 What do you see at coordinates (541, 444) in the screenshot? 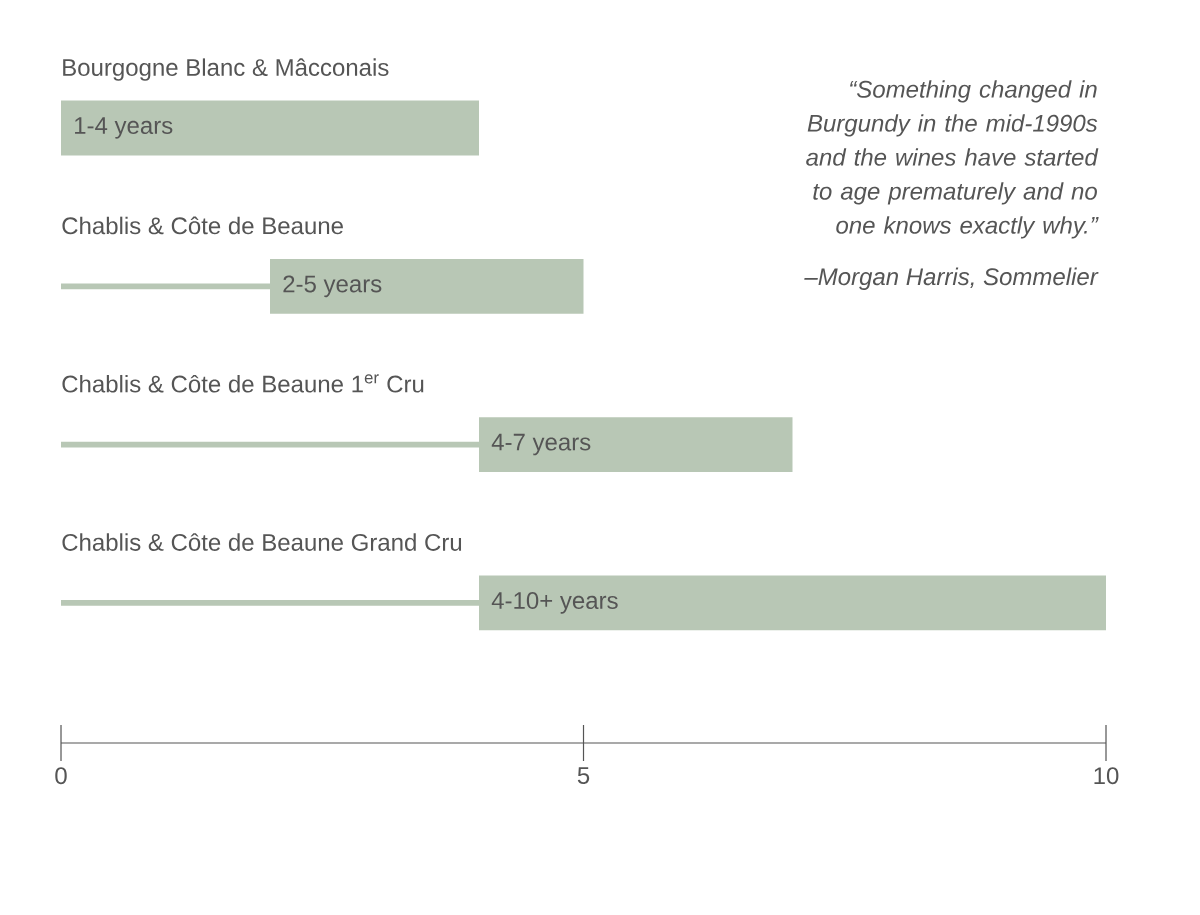
I see `data-label: 4-7 years` at bounding box center [541, 444].